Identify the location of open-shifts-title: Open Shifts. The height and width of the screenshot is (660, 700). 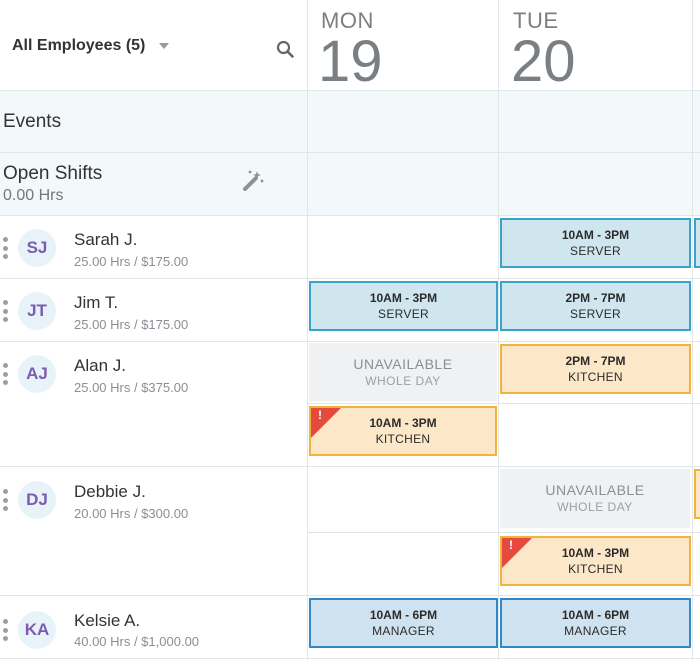
(53, 173).